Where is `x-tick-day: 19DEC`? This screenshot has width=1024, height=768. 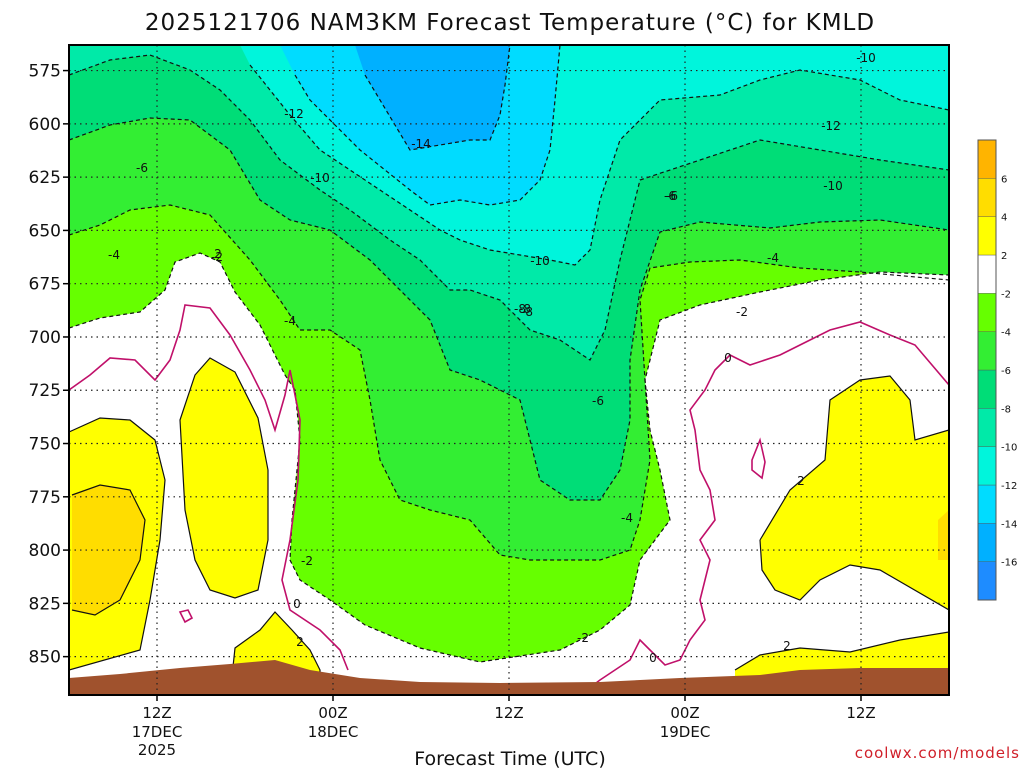
x-tick-day: 19DEC is located at coordinates (685, 732).